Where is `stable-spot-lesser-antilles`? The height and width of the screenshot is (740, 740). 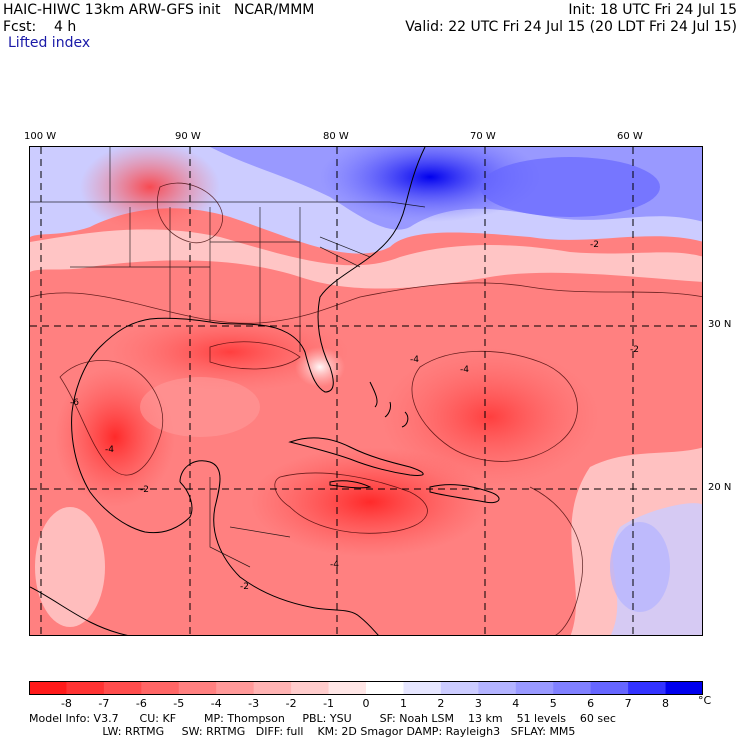
stable-spot-lesser-antilles is located at coordinates (640, 567).